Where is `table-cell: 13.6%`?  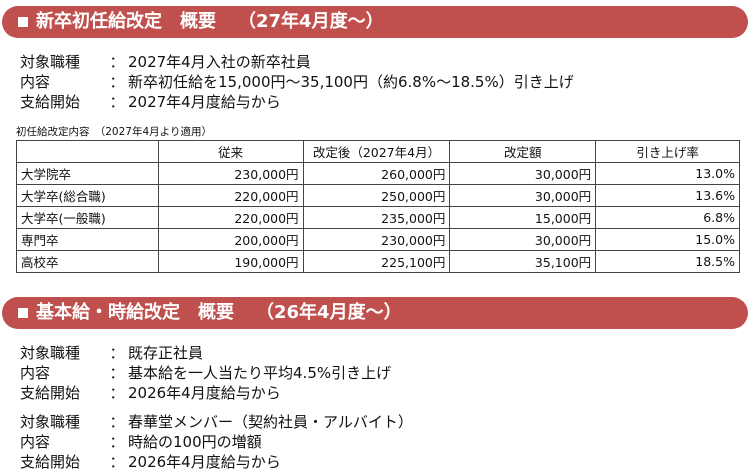 table-cell: 13.6% is located at coordinates (667, 195).